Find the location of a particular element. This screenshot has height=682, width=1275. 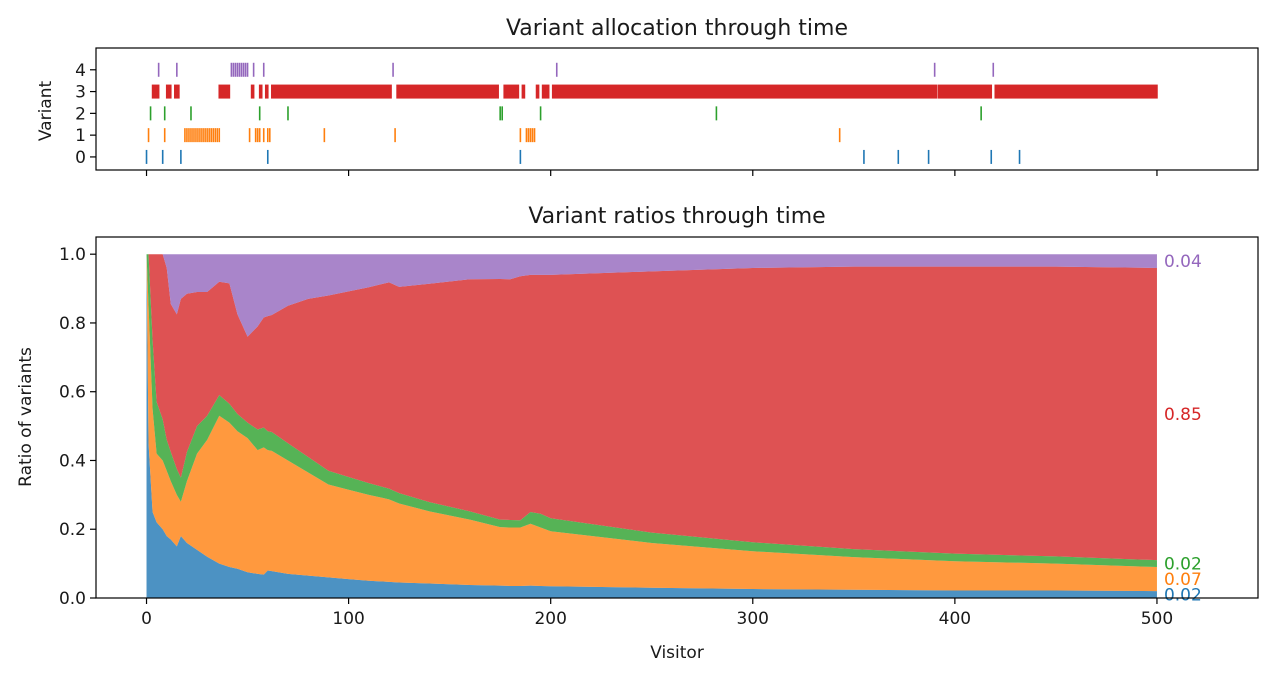

ratio-y-ticks: 0.0 0.2 0.4 0.6 0.8 1.0 is located at coordinates (77, 427).